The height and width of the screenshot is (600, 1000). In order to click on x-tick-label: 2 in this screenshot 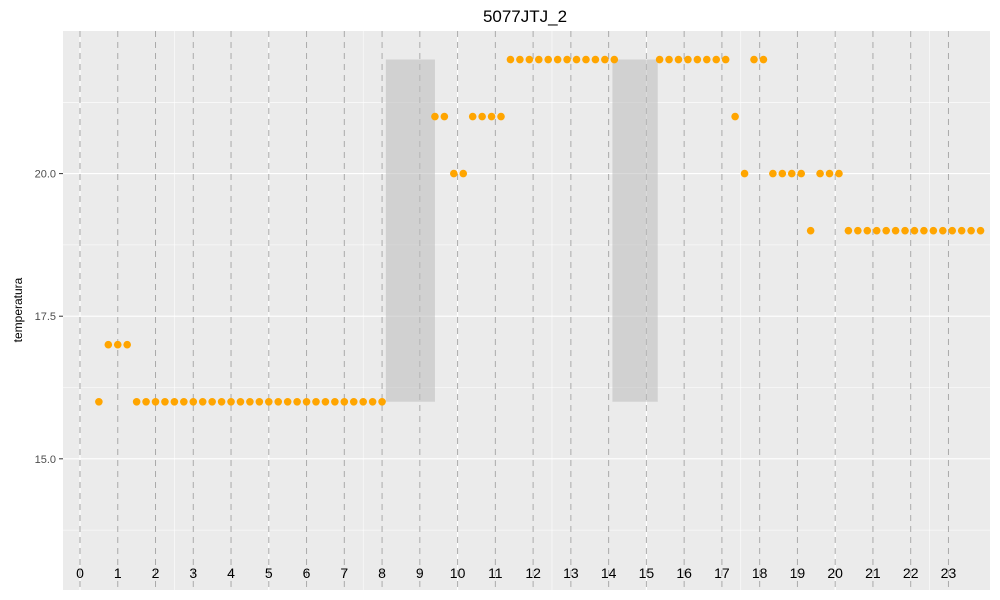, I will do `click(156, 573)`.